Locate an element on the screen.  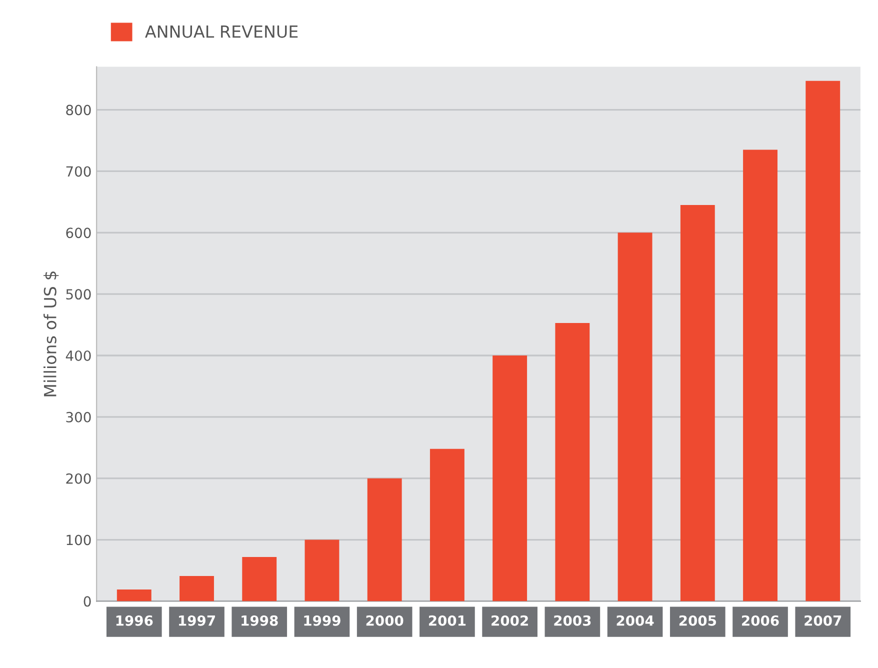
x-tick-label: 1996 is located at coordinates (134, 620).